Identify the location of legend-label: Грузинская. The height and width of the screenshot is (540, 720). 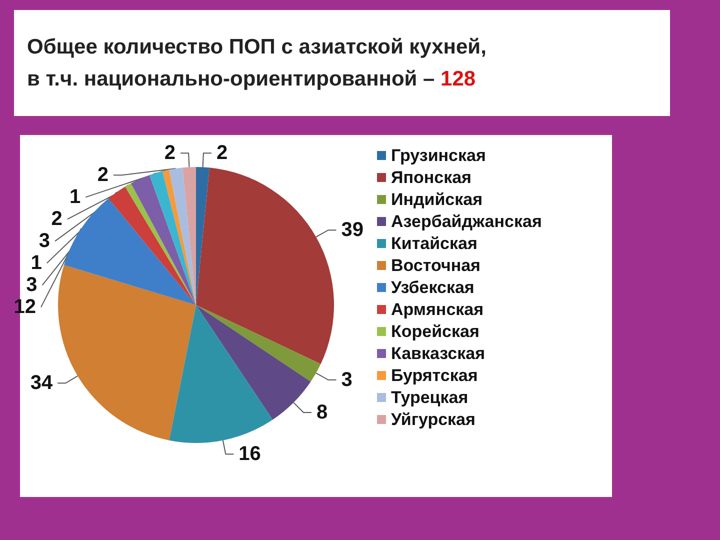
(438, 155).